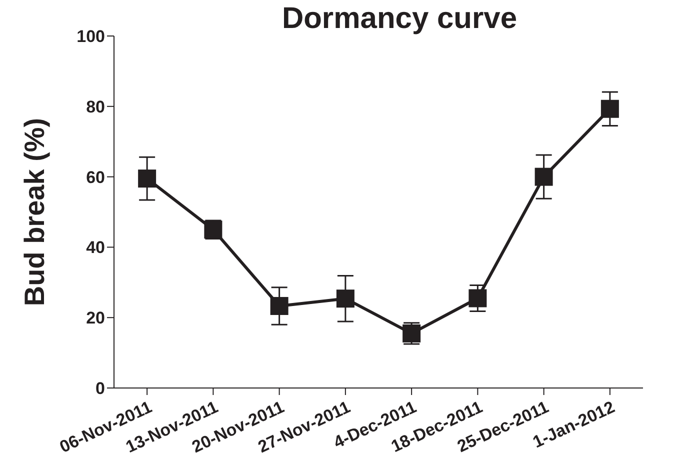 The width and height of the screenshot is (679, 473). I want to click on chart-title: Dormancy curve, so click(399, 19).